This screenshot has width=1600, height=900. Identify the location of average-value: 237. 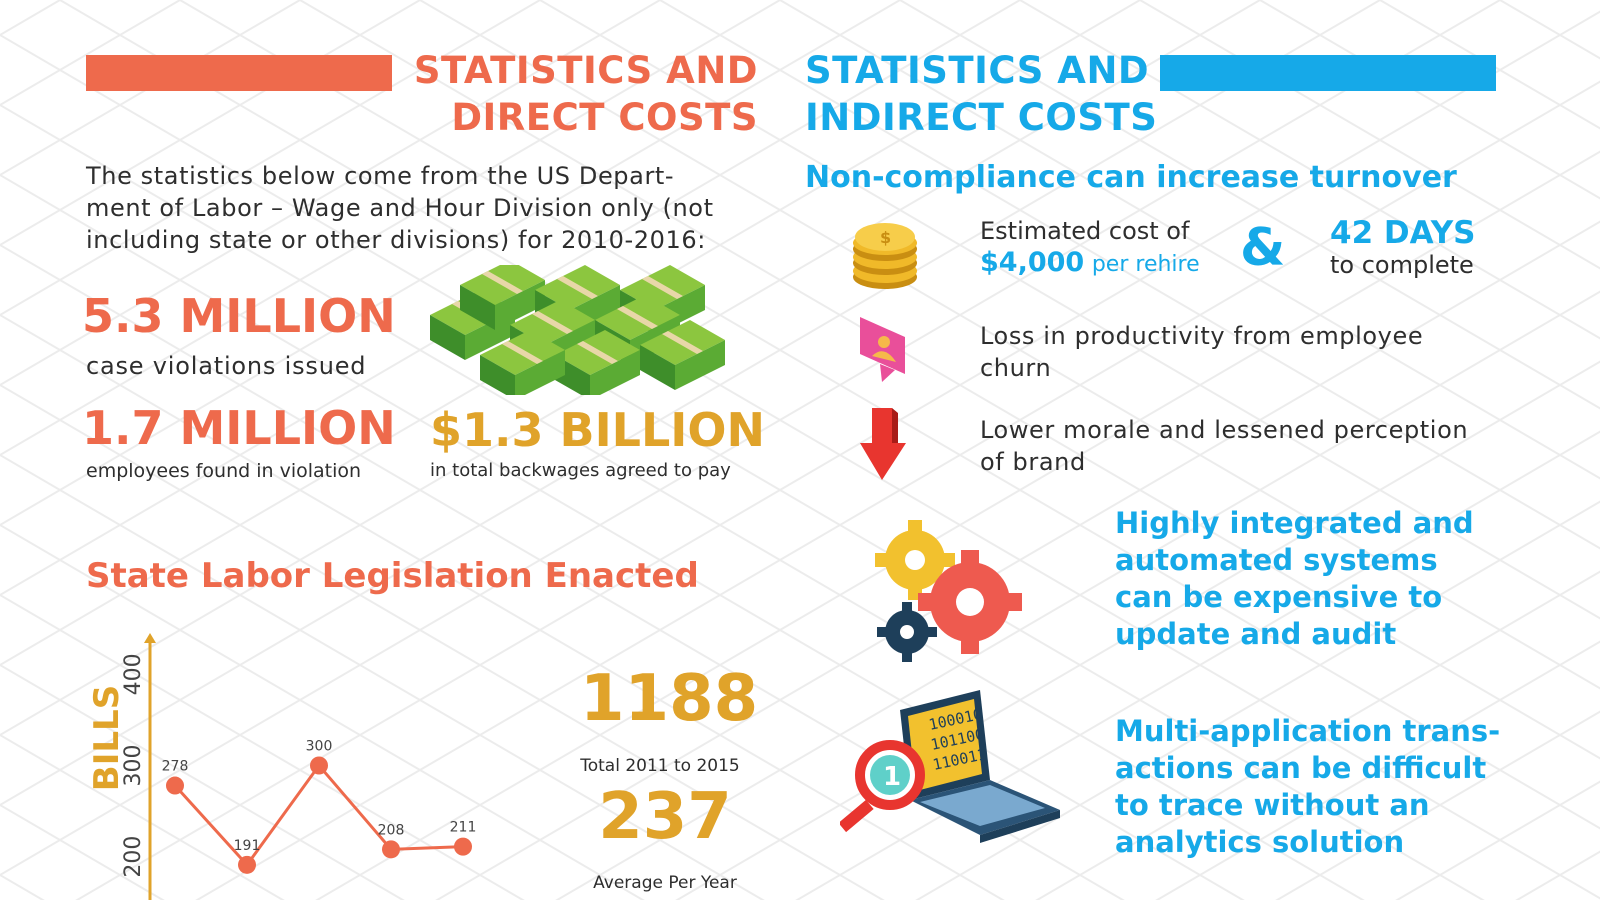
(665, 817).